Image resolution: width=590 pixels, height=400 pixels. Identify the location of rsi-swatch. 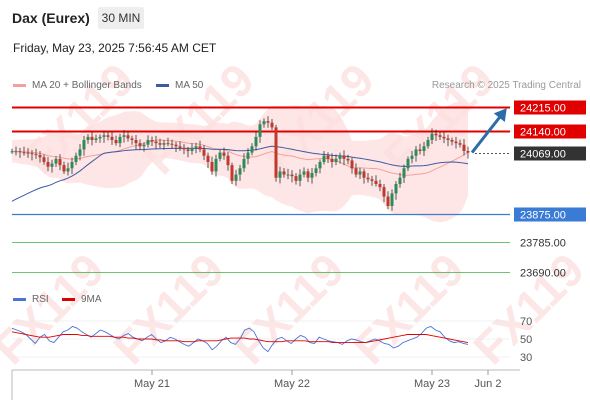
(19, 299).